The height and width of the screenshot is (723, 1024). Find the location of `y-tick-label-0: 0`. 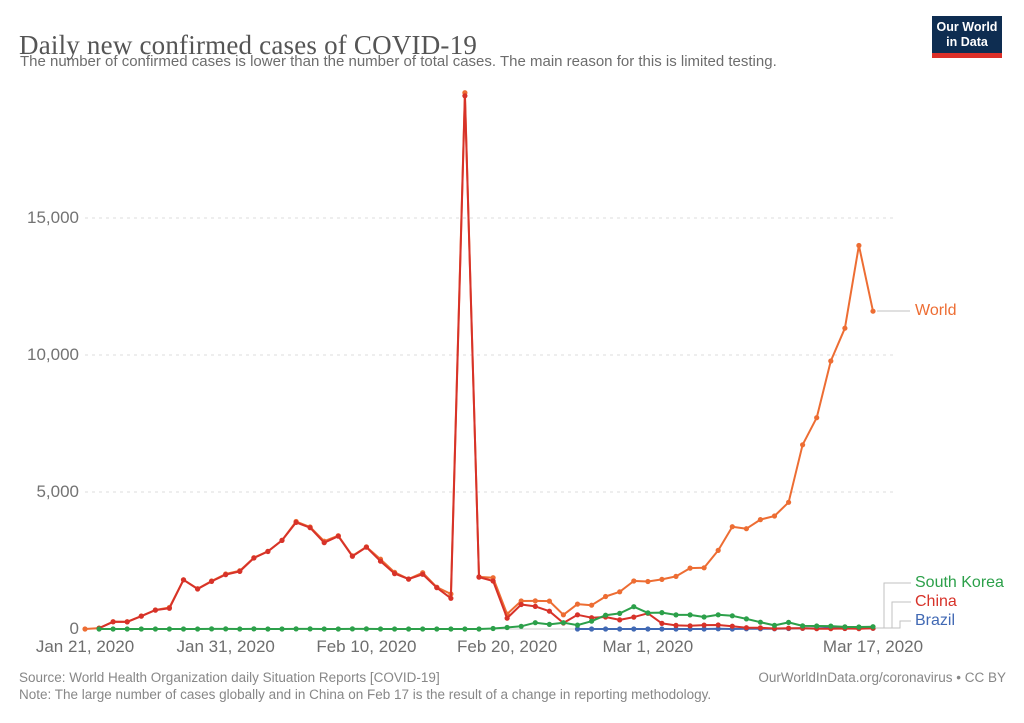

y-tick-label-0: 0 is located at coordinates (74, 628).